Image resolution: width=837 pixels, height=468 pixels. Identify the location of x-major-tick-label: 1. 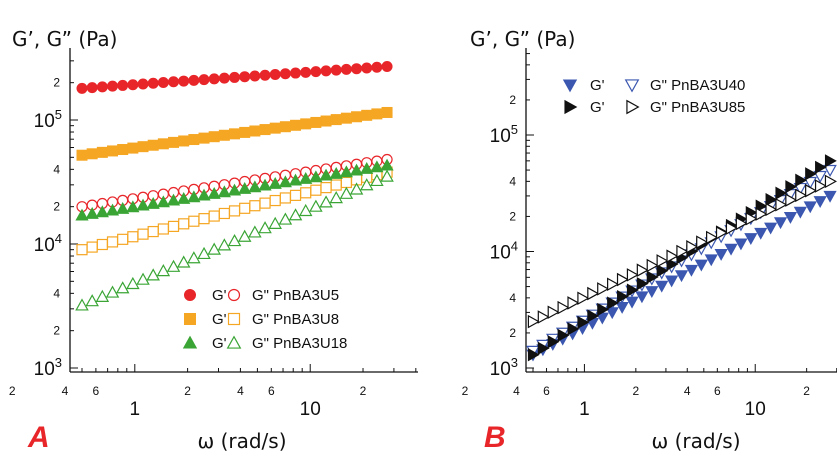
(584, 409).